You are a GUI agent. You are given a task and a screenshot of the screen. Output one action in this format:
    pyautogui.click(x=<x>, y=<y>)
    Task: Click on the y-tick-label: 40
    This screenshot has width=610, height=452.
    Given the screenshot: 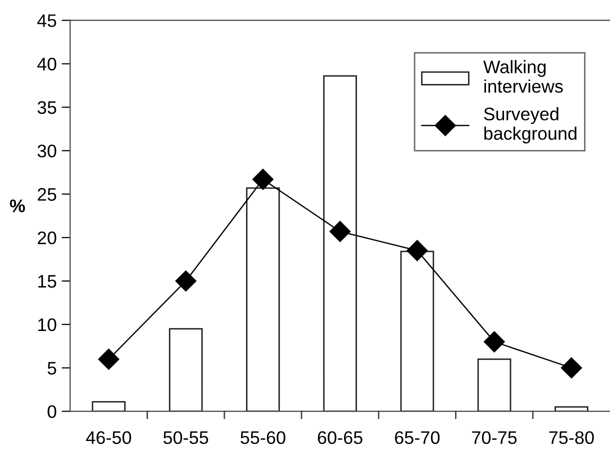 What is the action you would take?
    pyautogui.click(x=46, y=64)
    